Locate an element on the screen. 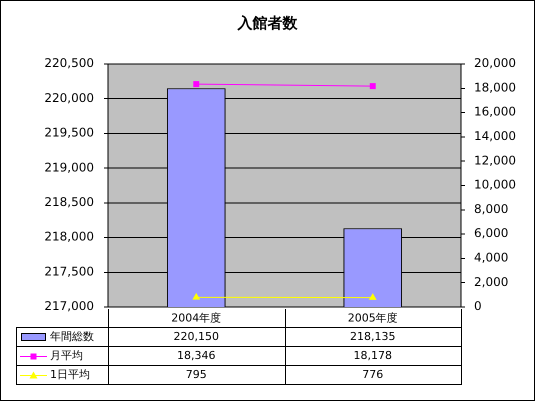 The height and width of the screenshot is (401, 535). y2-tick-label: 16,000 is located at coordinates (495, 111).